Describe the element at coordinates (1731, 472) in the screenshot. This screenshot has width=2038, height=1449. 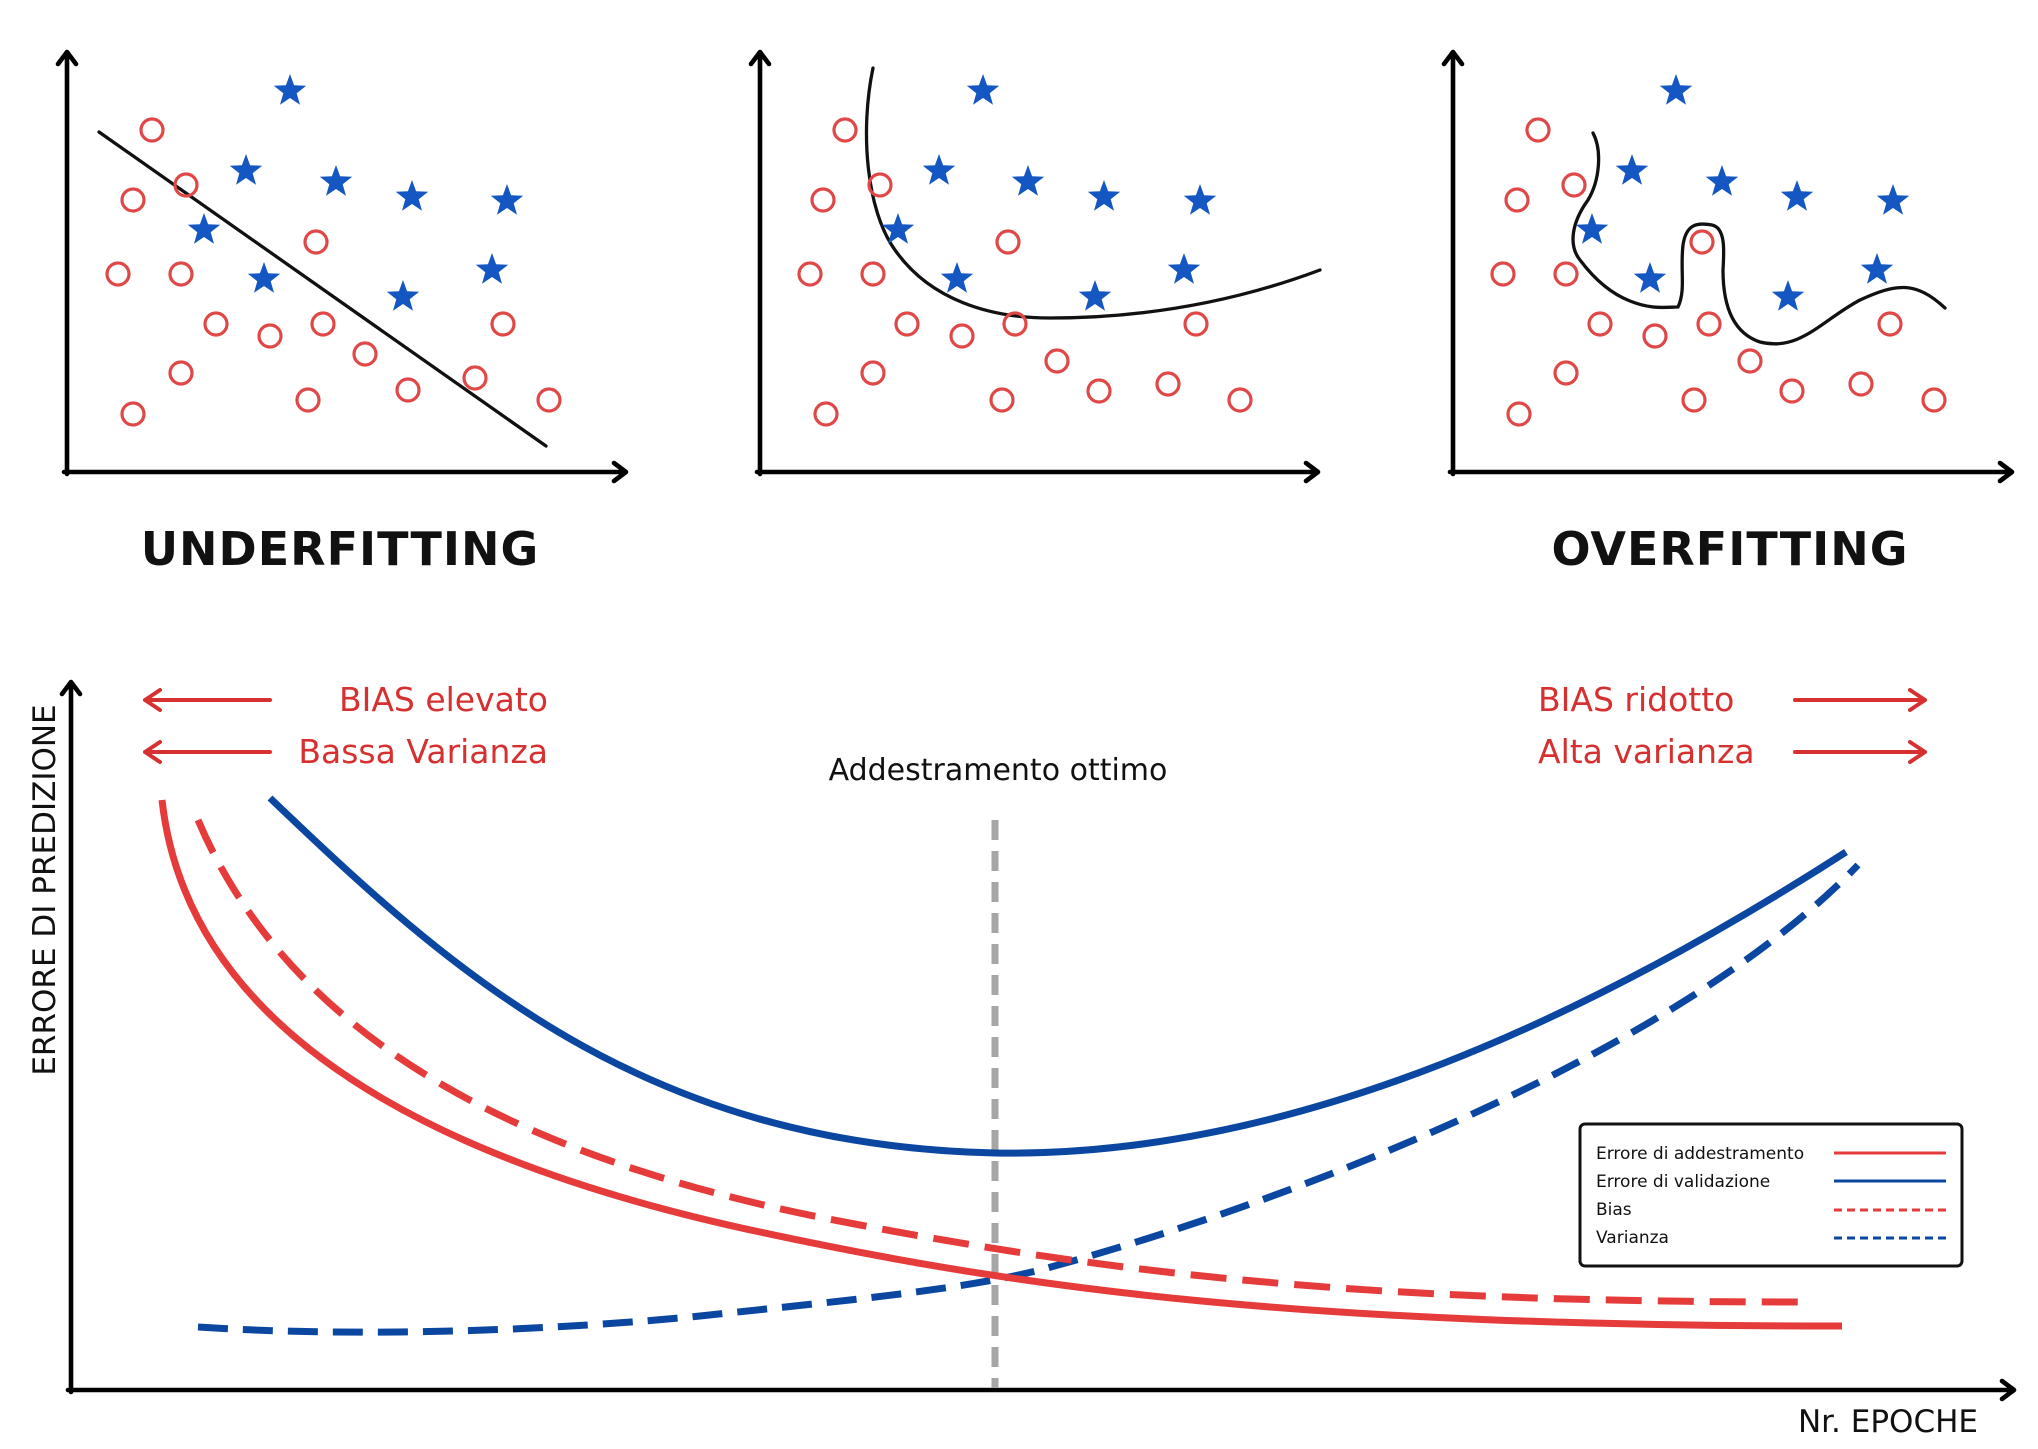
I see `x-axis-overfitting` at that location.